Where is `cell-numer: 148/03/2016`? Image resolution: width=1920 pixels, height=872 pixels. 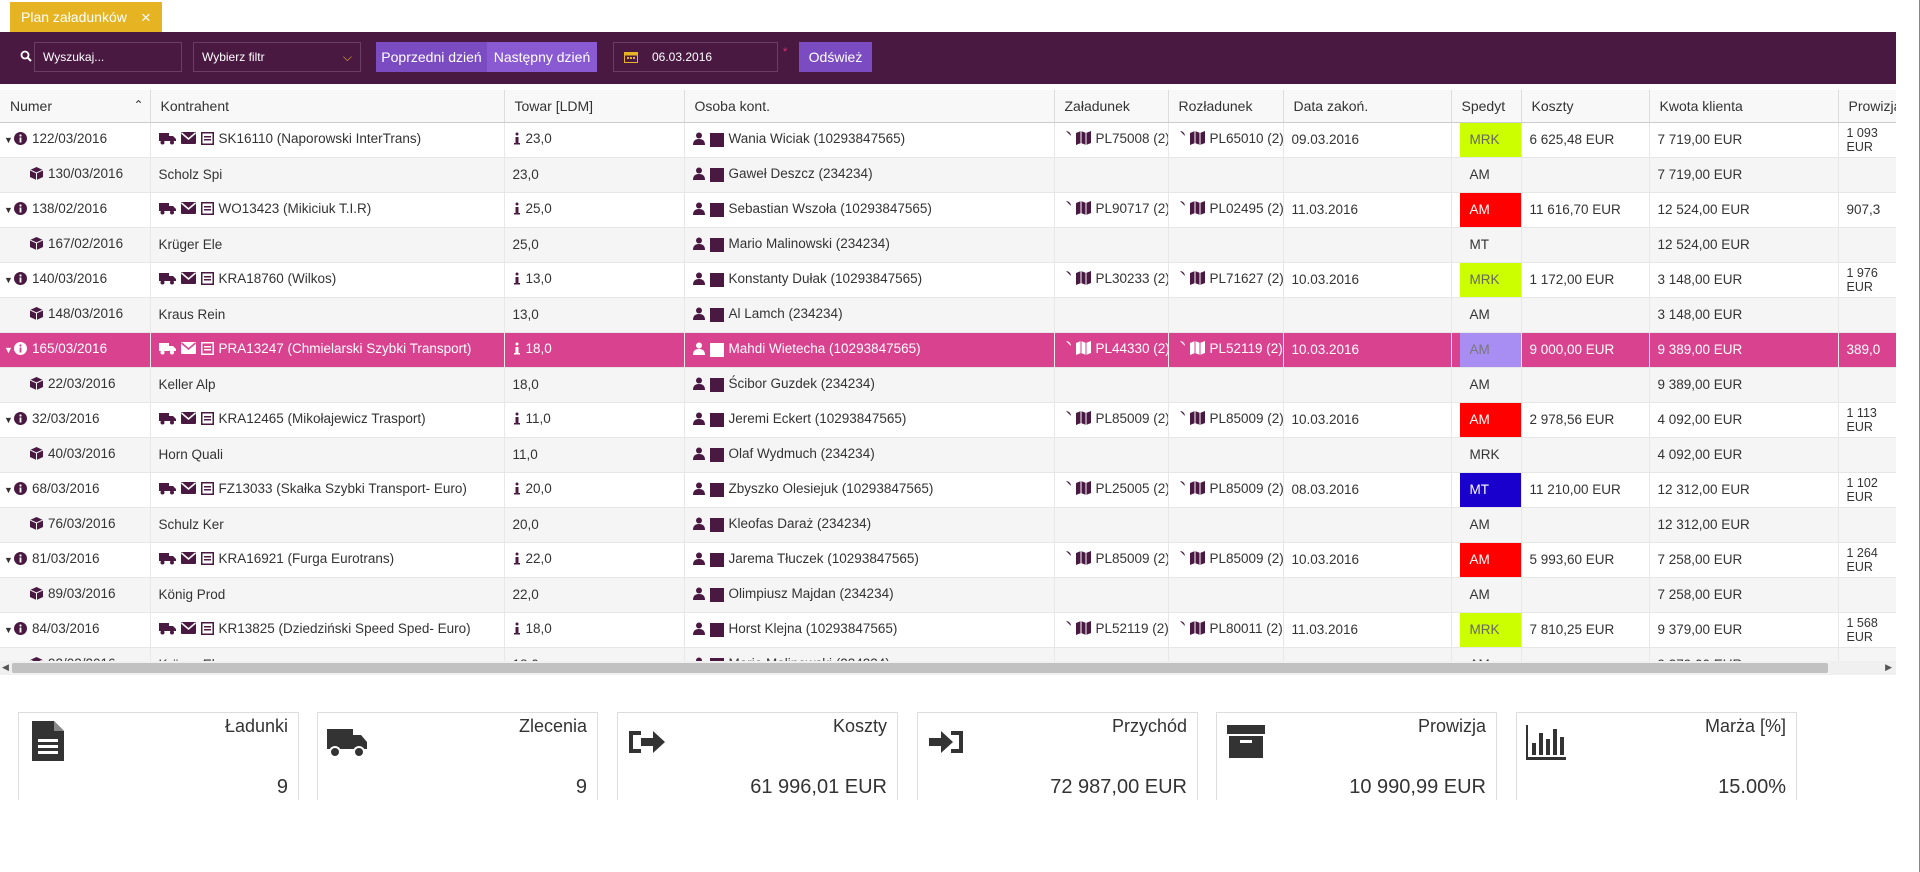
cell-numer: 148/03/2016 is located at coordinates (75, 315).